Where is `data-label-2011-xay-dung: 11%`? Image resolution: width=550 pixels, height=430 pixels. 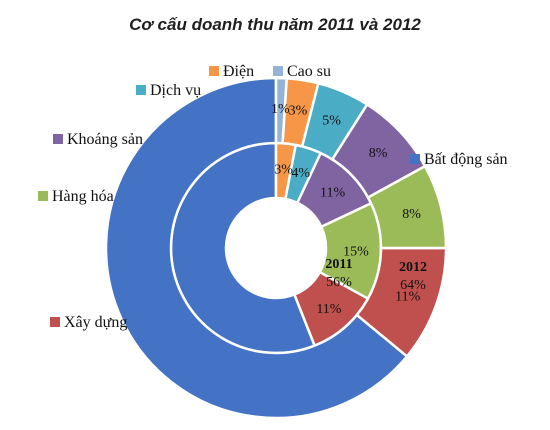 data-label-2011-xay-dung: 11% is located at coordinates (328, 309).